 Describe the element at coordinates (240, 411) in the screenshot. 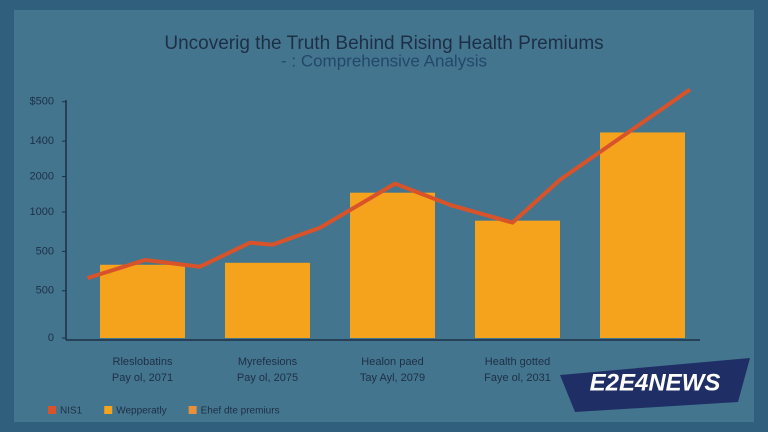

I see `legend-label: Ehef dte premiurs` at that location.